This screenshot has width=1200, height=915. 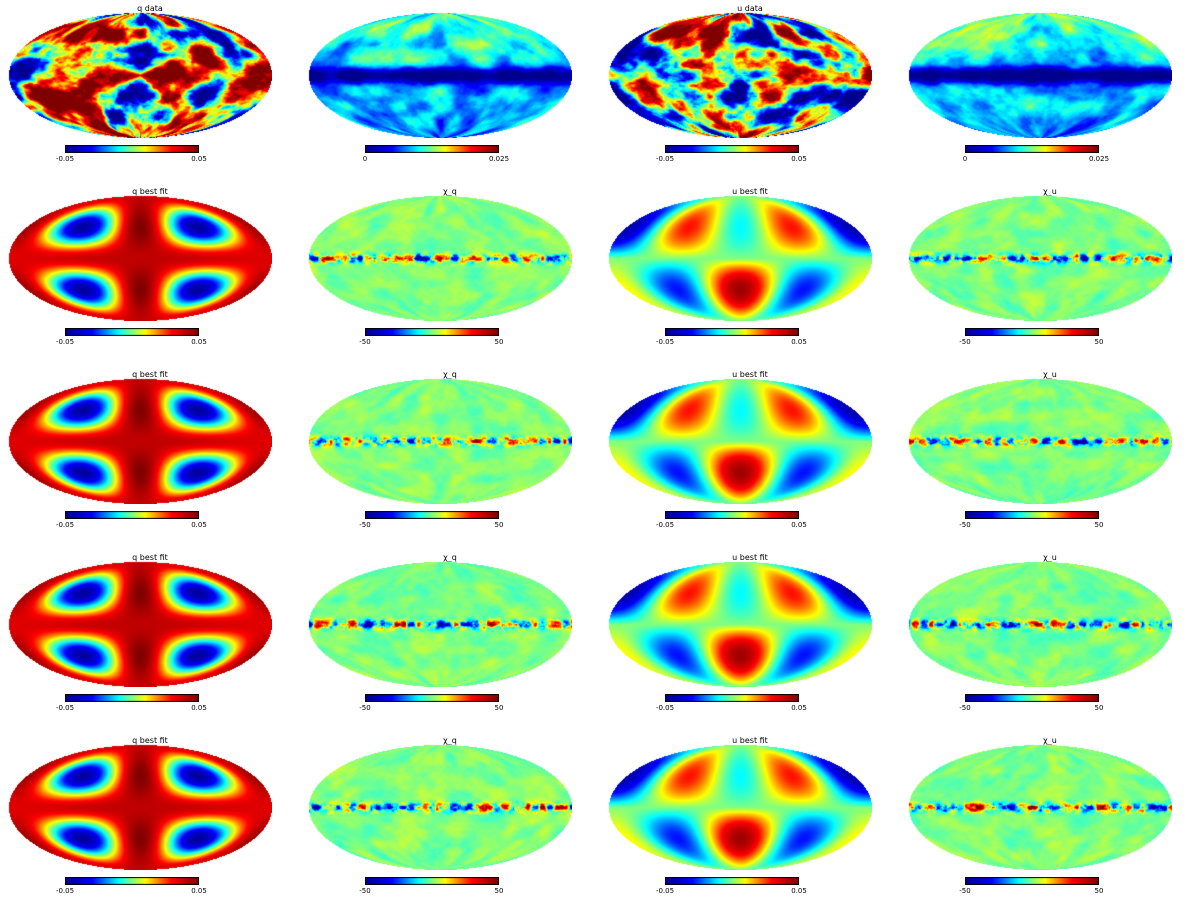 What do you see at coordinates (150, 8) in the screenshot?
I see `panel-title: q data` at bounding box center [150, 8].